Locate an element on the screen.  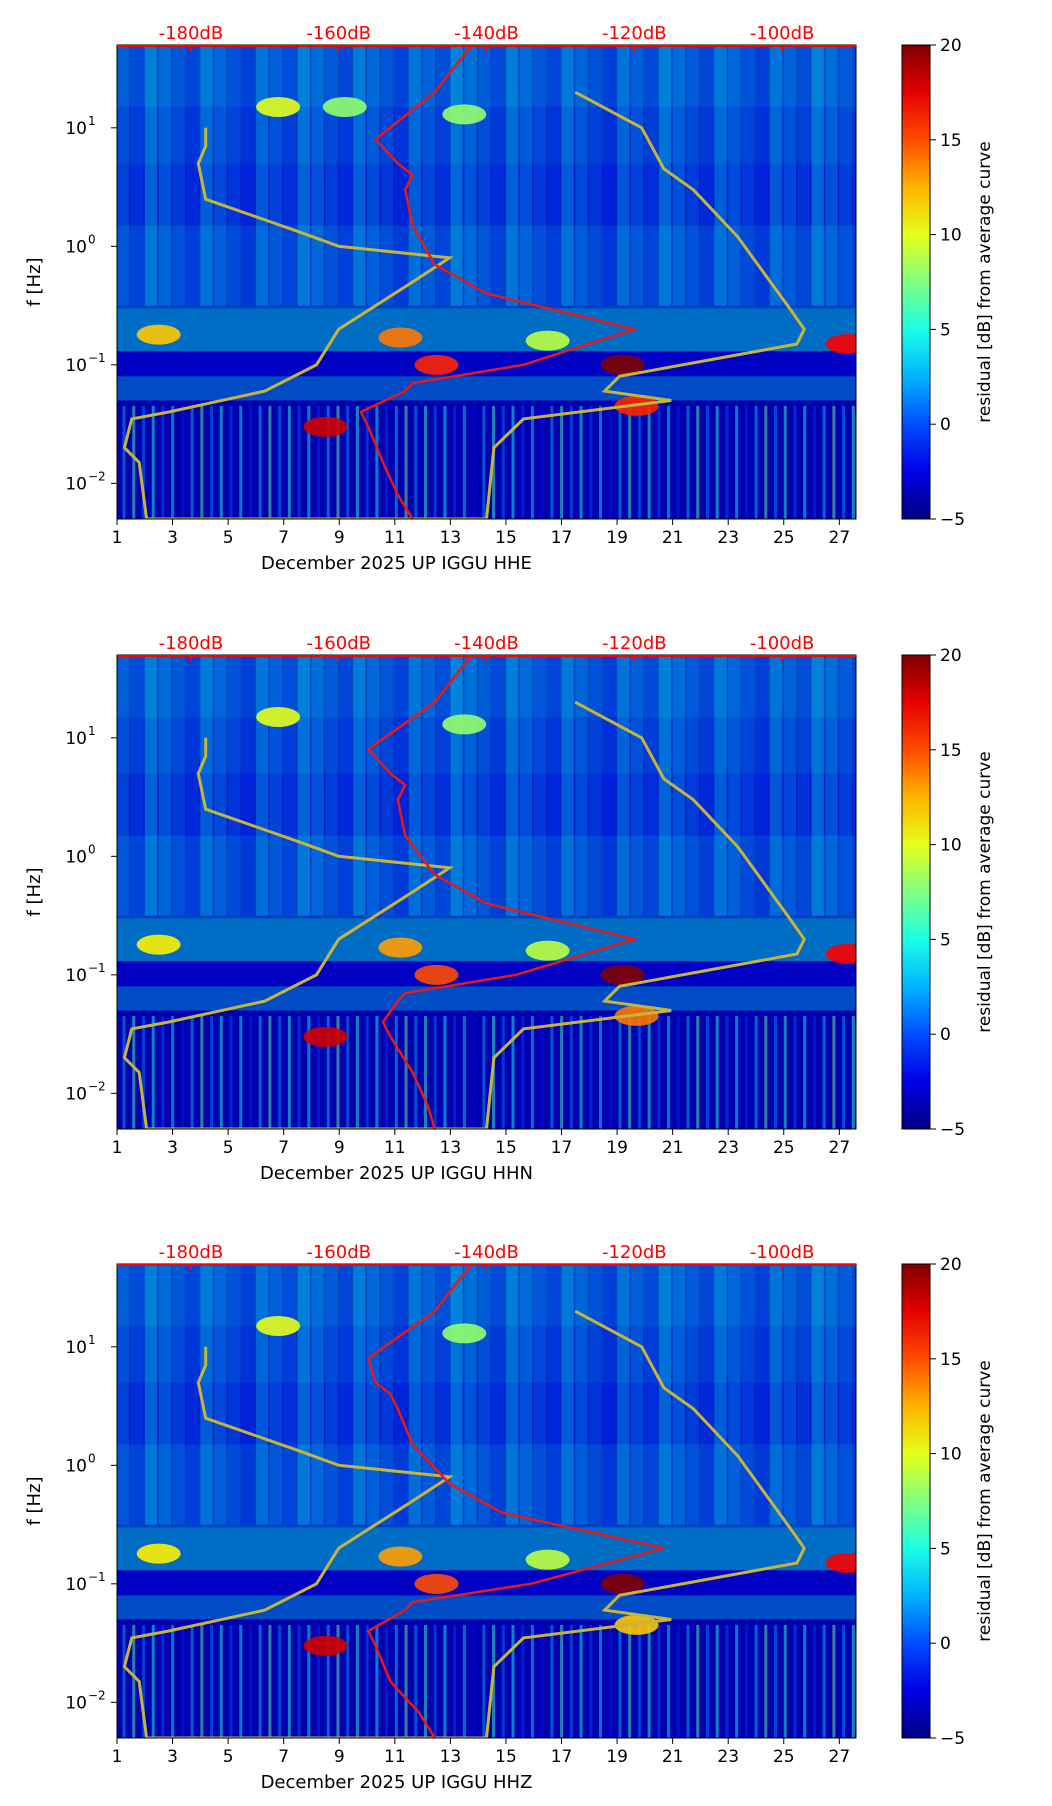
db-tick-label: -160dB is located at coordinates (338, 1252).